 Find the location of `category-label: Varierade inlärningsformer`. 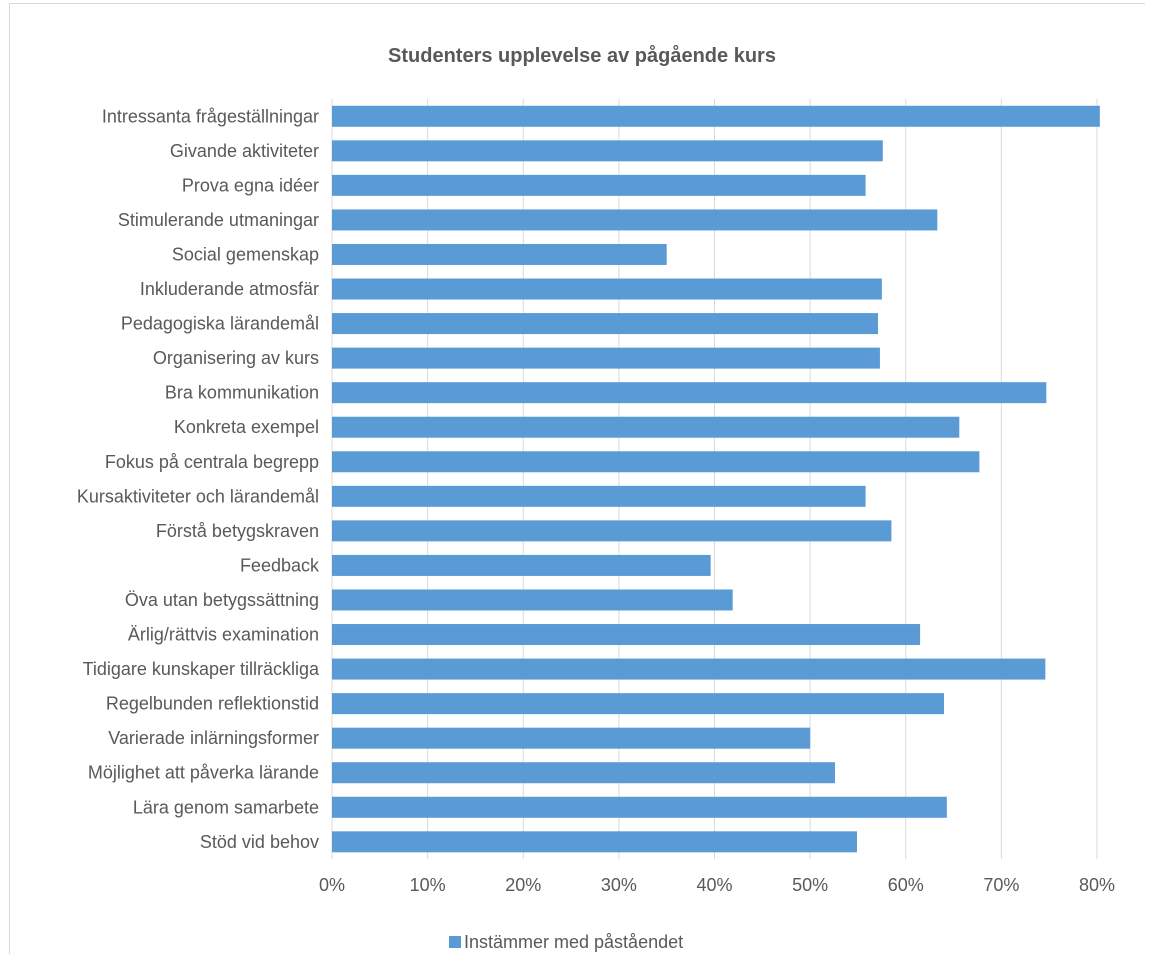

category-label: Varierade inlärningsformer is located at coordinates (213, 738).